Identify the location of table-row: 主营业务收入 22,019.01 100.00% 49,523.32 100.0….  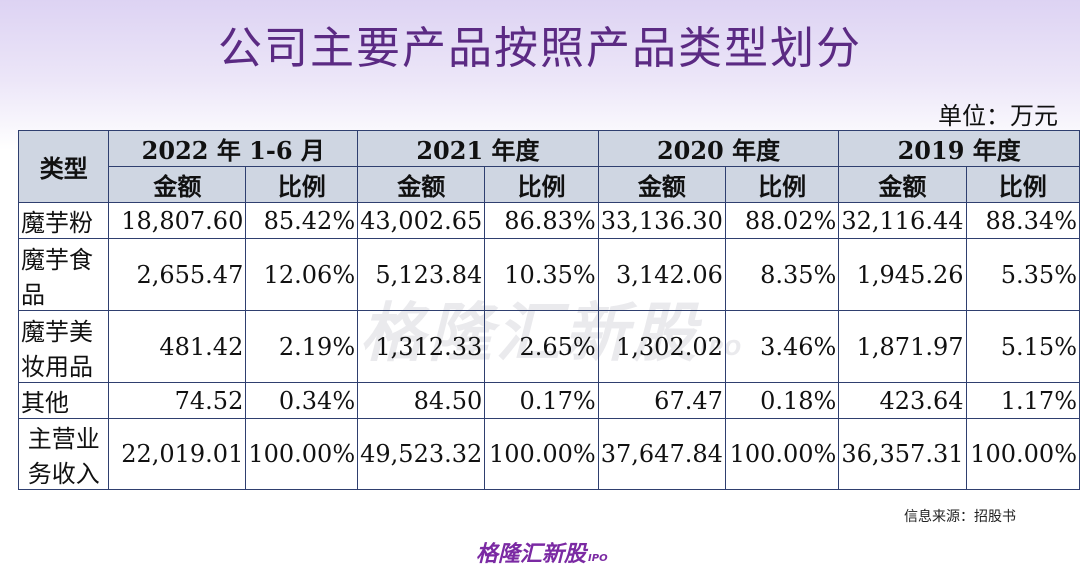
(548, 454).